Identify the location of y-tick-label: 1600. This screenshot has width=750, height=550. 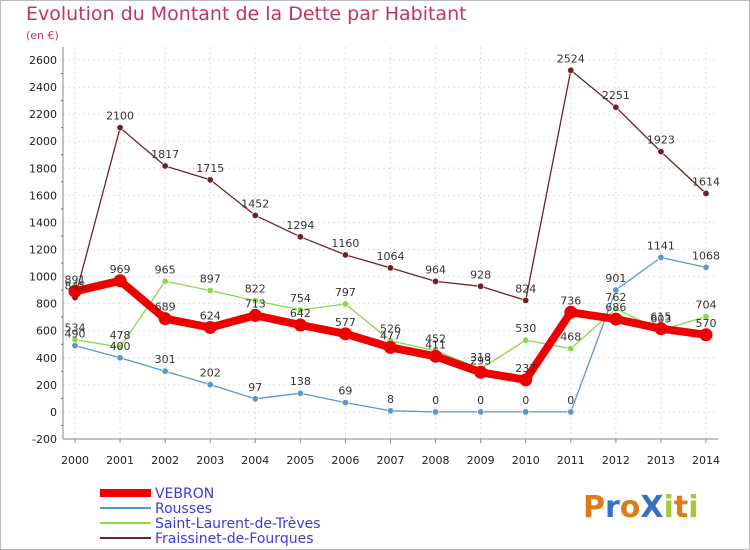
(43, 195).